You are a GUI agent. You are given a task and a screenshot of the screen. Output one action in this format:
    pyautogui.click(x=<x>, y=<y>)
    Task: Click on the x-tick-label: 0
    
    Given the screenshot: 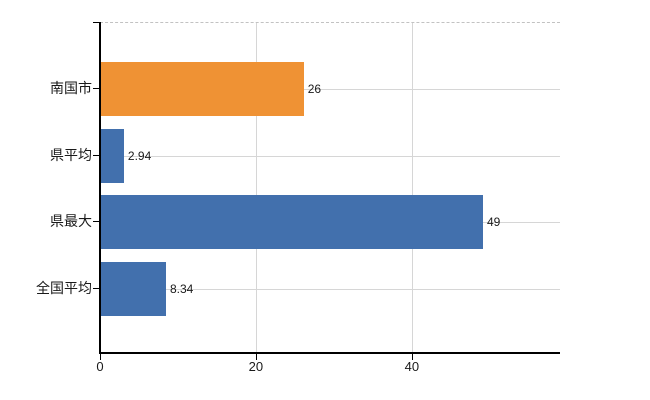 What is the action you would take?
    pyautogui.click(x=100, y=366)
    